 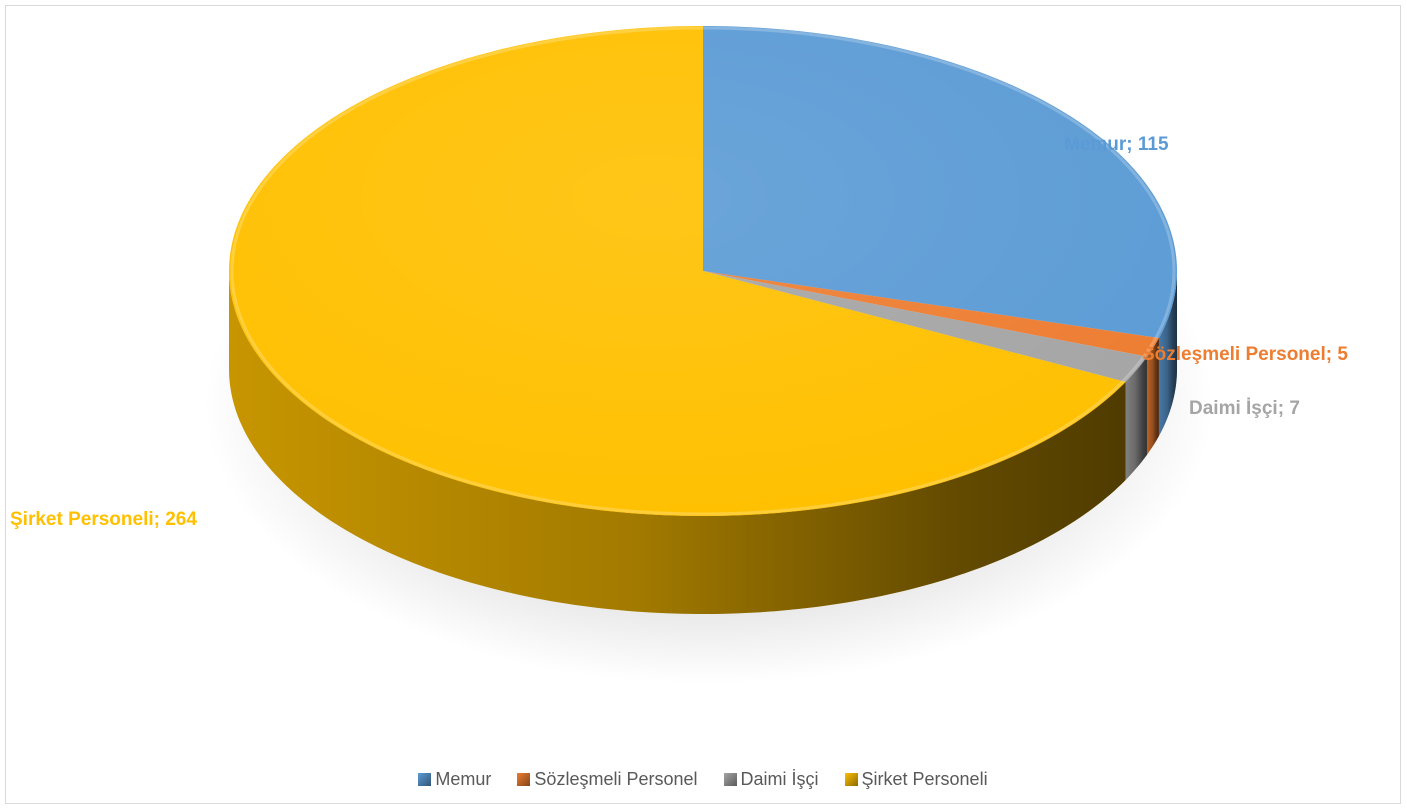 I want to click on legend-item-3: Şirket Personeli, so click(x=916, y=779).